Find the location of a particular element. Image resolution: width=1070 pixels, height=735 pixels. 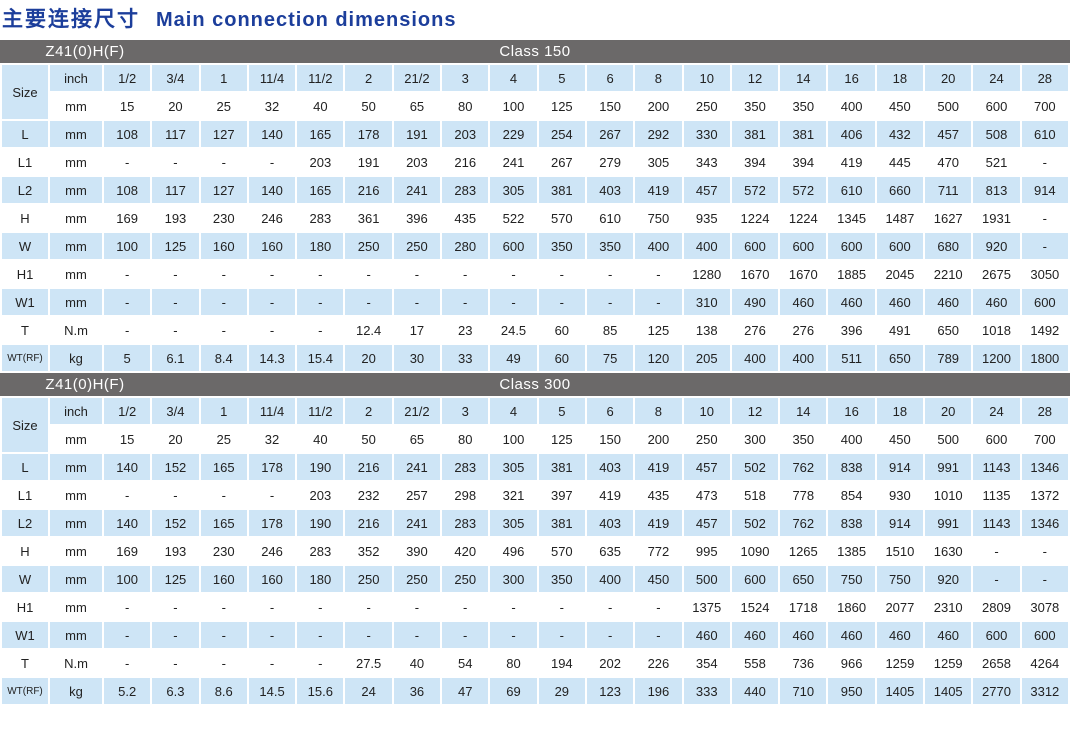

dim-row-label: L is located at coordinates (25, 467).